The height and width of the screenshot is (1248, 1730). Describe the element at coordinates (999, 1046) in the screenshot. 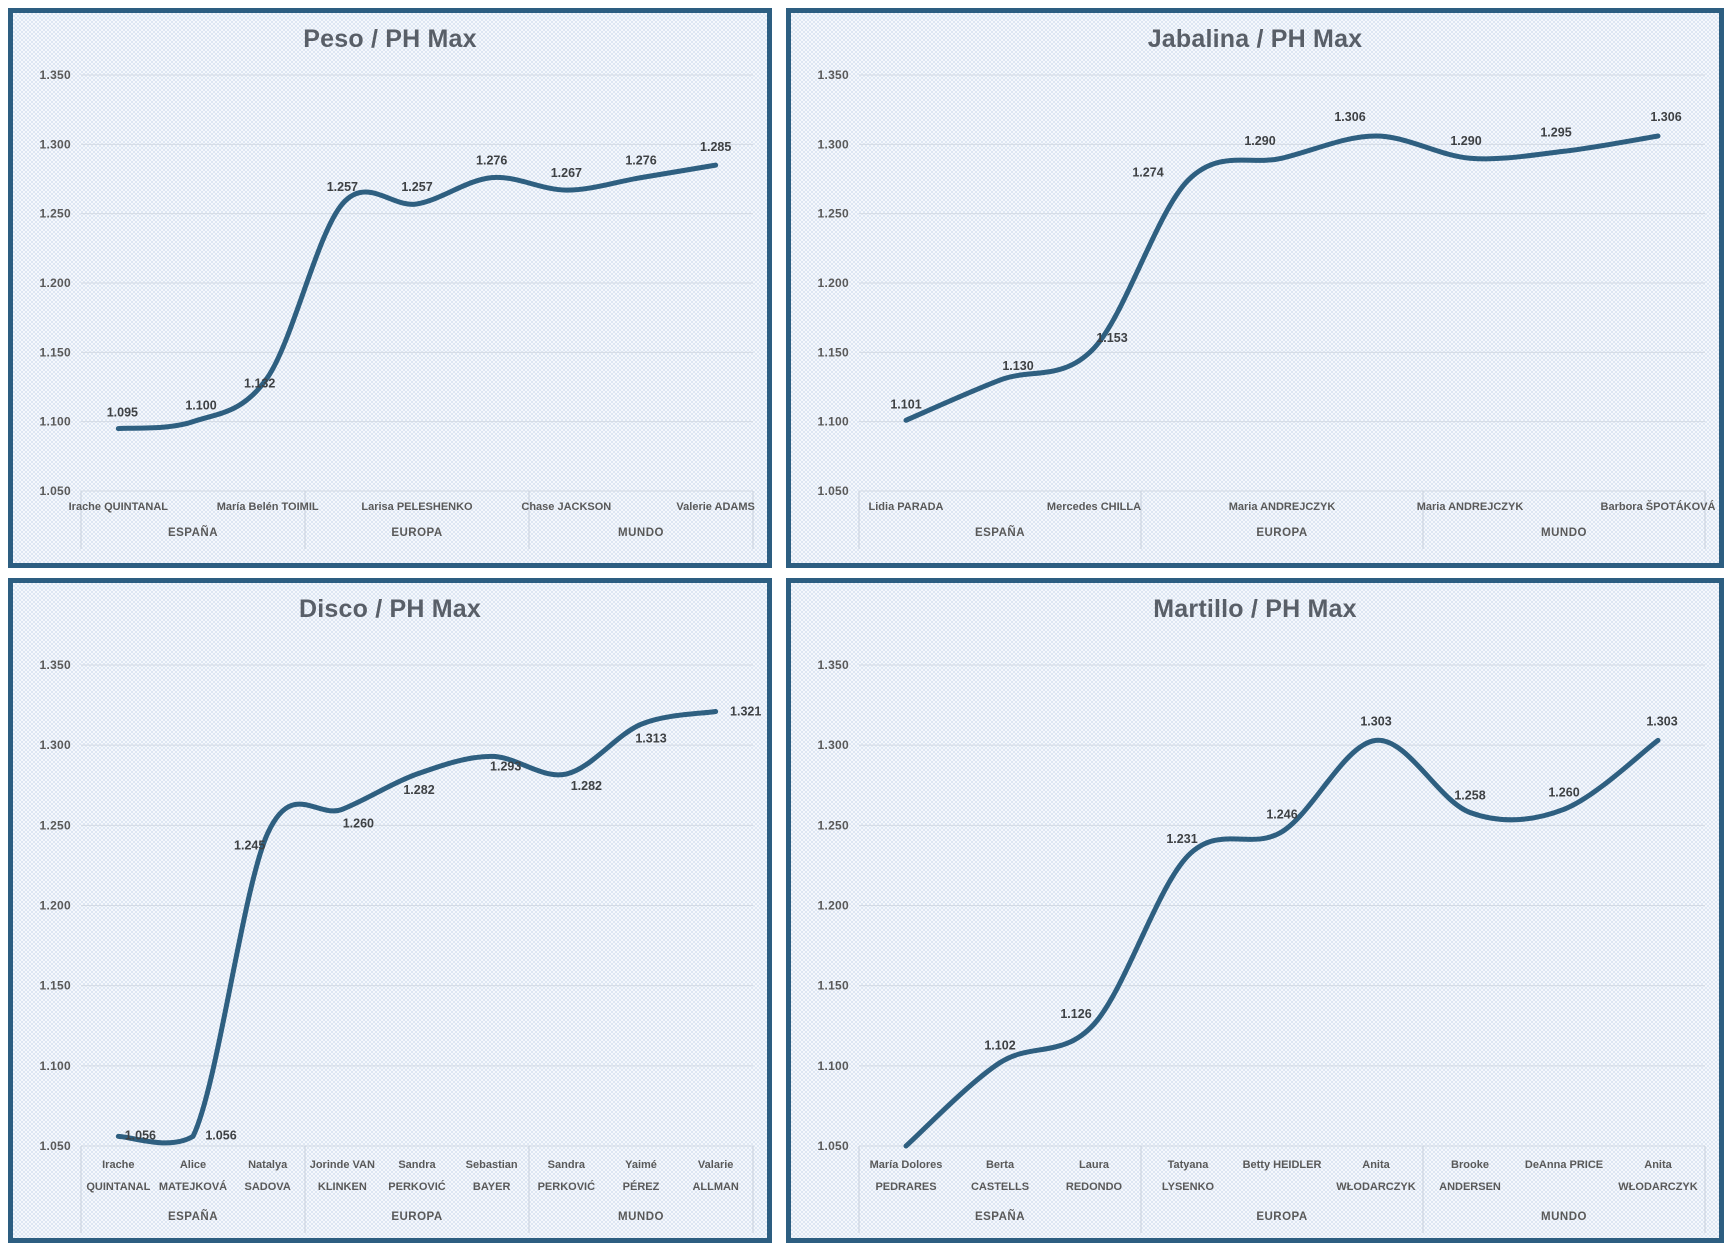

I see `data-label: 1.102` at that location.